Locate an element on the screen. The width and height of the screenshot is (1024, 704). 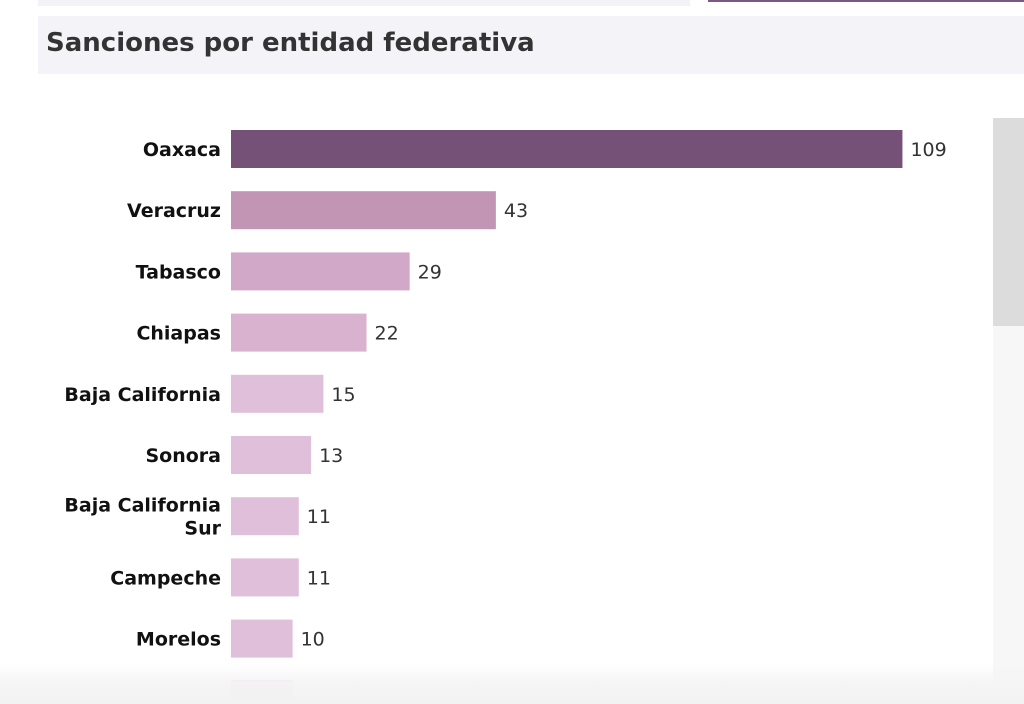
value-label: 15 is located at coordinates (343, 395).